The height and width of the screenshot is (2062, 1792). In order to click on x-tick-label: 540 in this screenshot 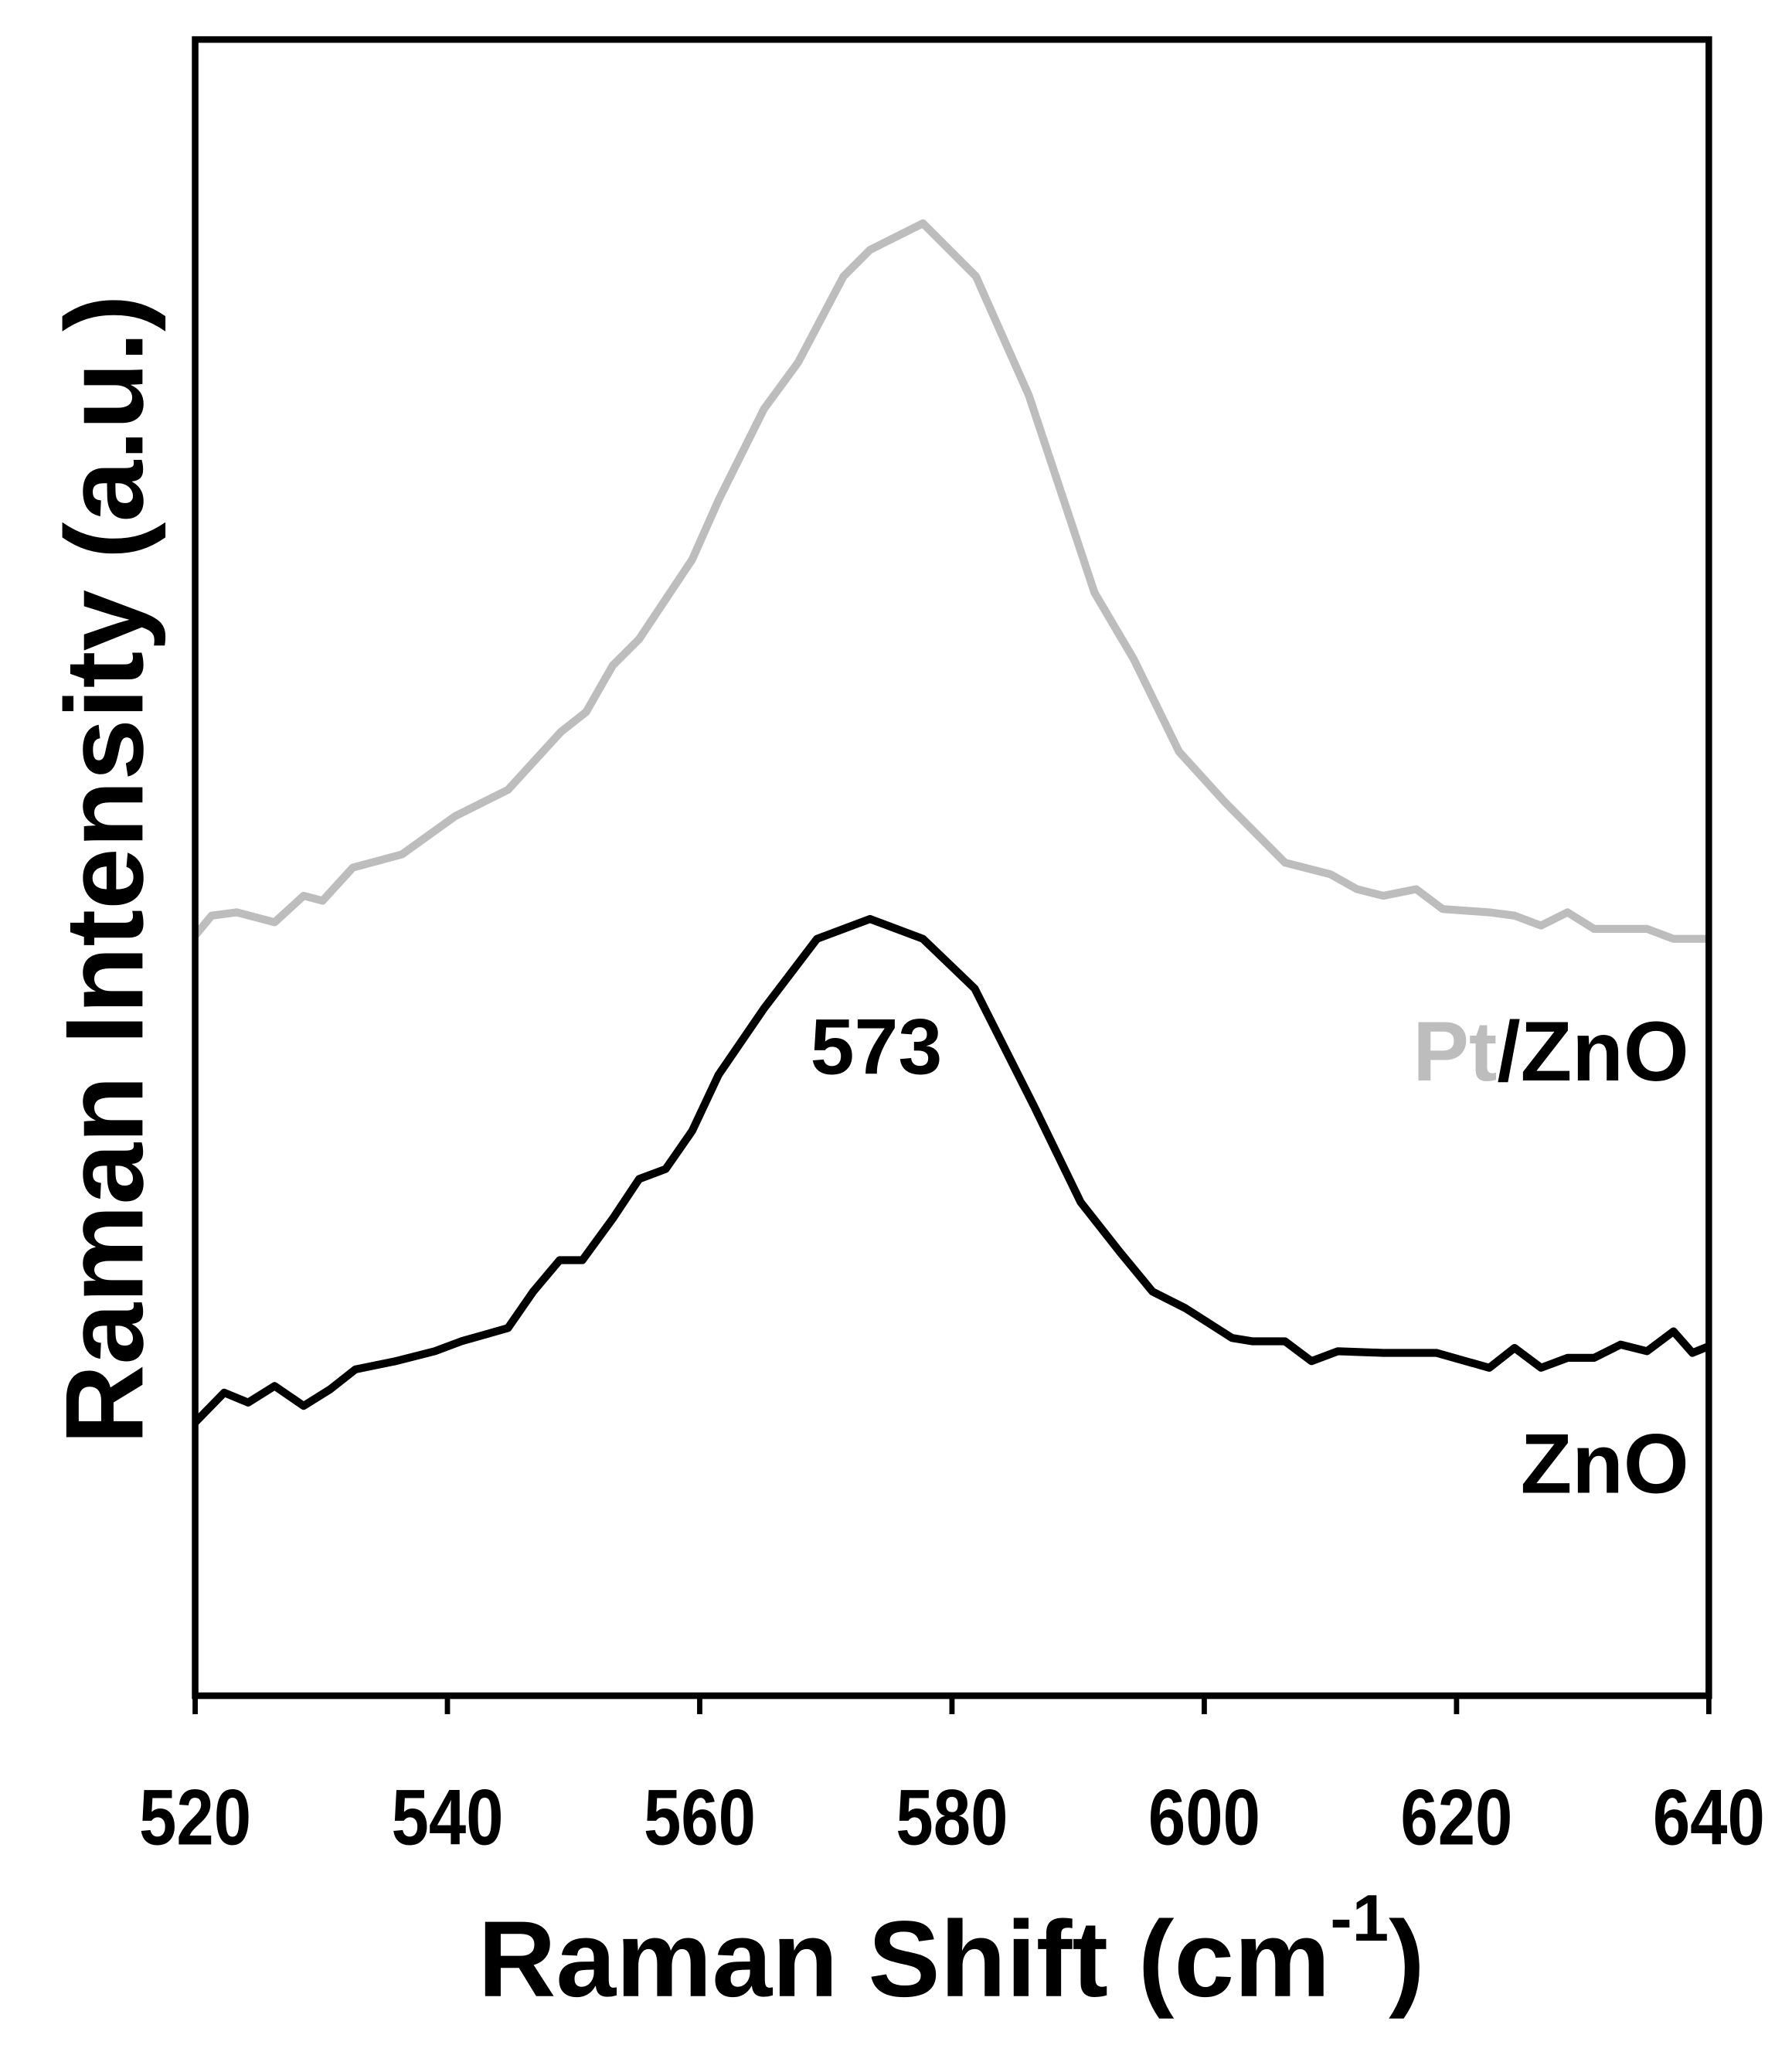, I will do `click(447, 1818)`.